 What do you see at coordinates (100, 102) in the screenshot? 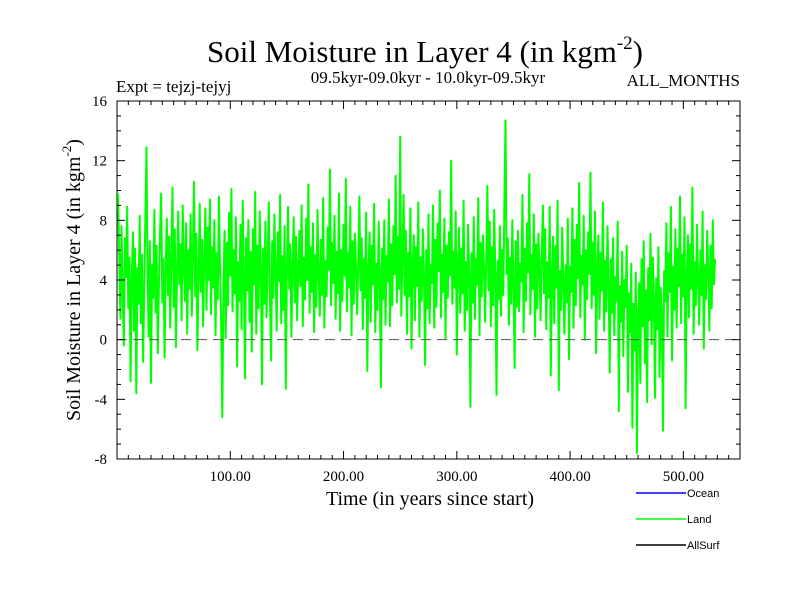
I see `y-tick-label: 16` at bounding box center [100, 102].